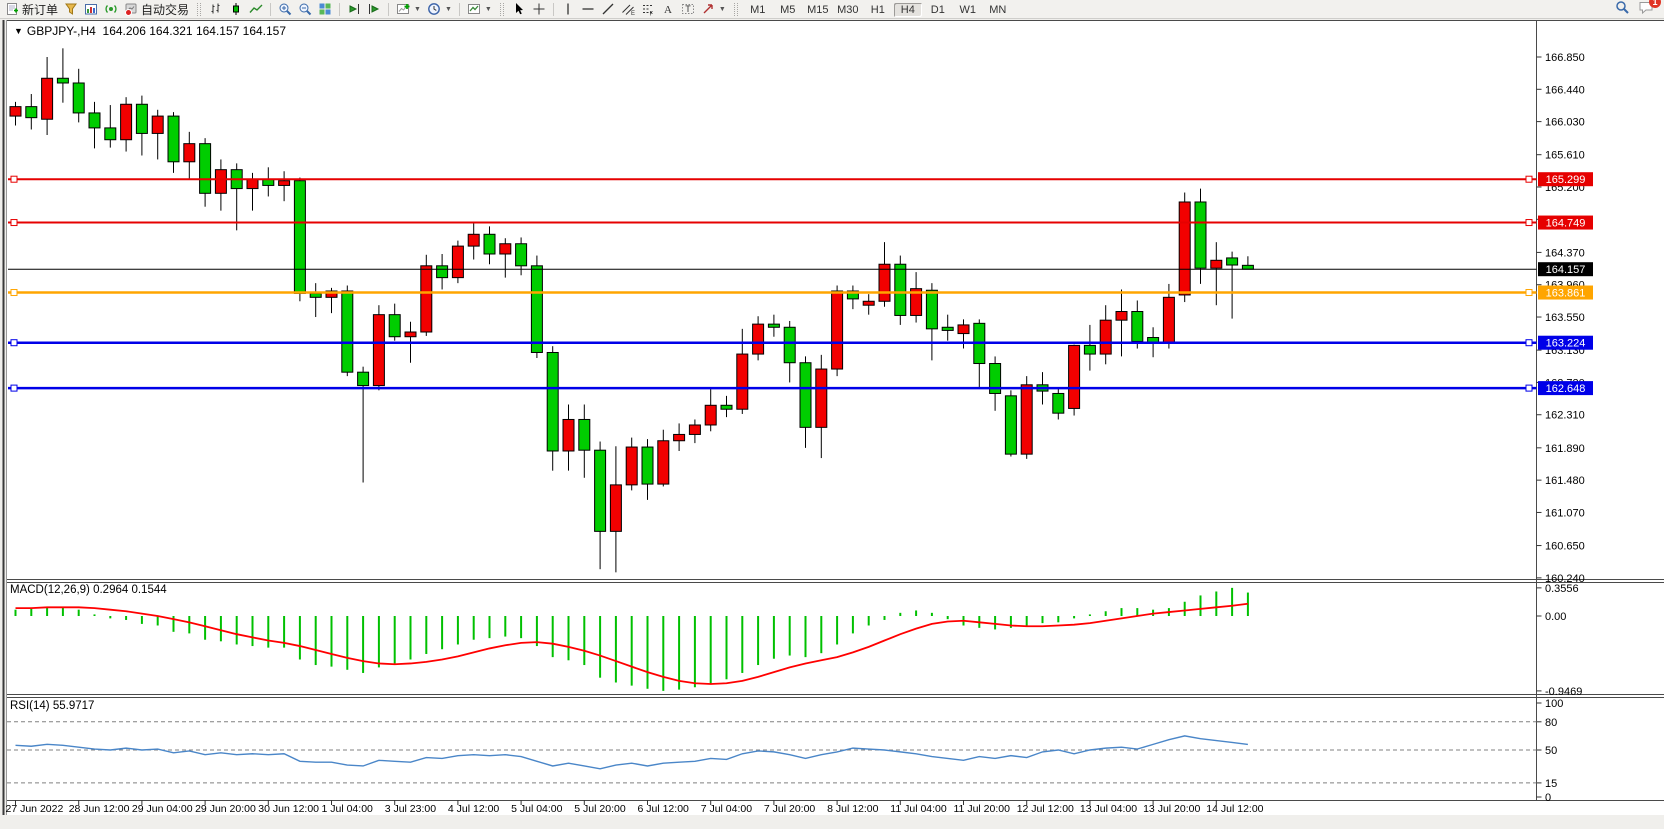 The image size is (1664, 829). I want to click on svg-text: 14 Jul 12:00, so click(1234, 809).